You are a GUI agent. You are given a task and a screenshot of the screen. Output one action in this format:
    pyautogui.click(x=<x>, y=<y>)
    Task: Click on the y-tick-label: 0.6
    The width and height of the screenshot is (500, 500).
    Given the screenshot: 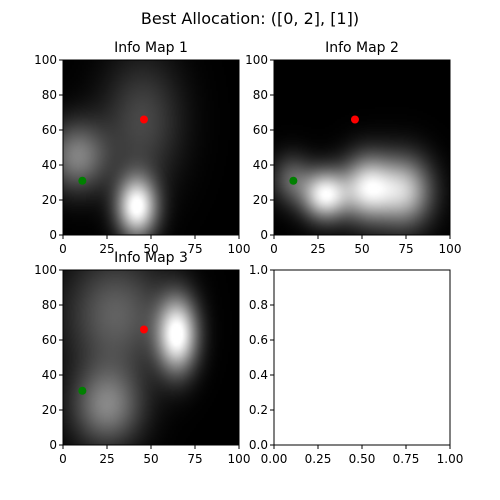 What is the action you would take?
    pyautogui.click(x=258, y=340)
    